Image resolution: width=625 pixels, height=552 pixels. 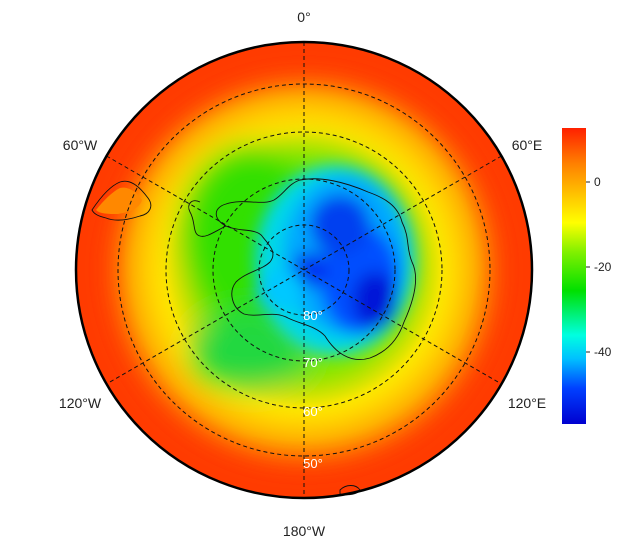 I want to click on lat-label-70: 70°, so click(x=313, y=362).